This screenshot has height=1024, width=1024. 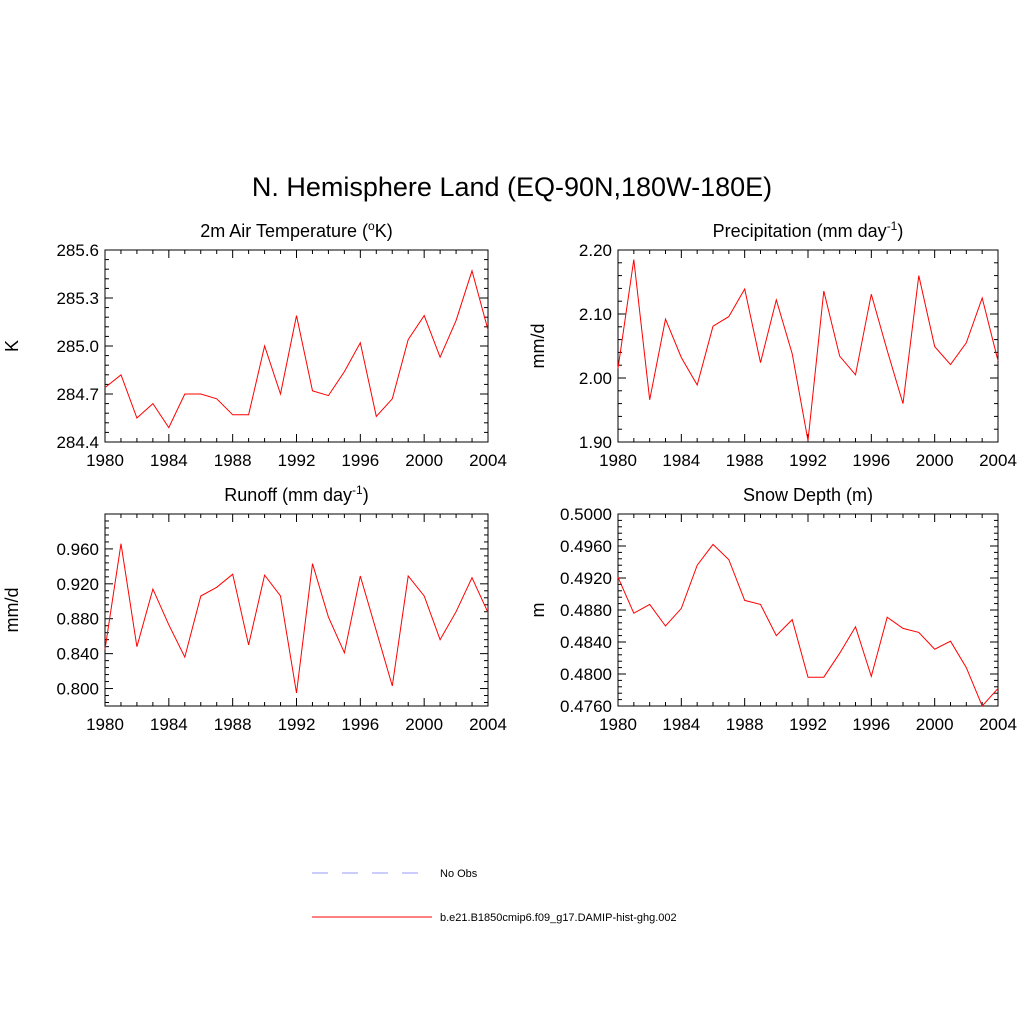 What do you see at coordinates (77, 619) in the screenshot?
I see `y-tick-label: 0.880` at bounding box center [77, 619].